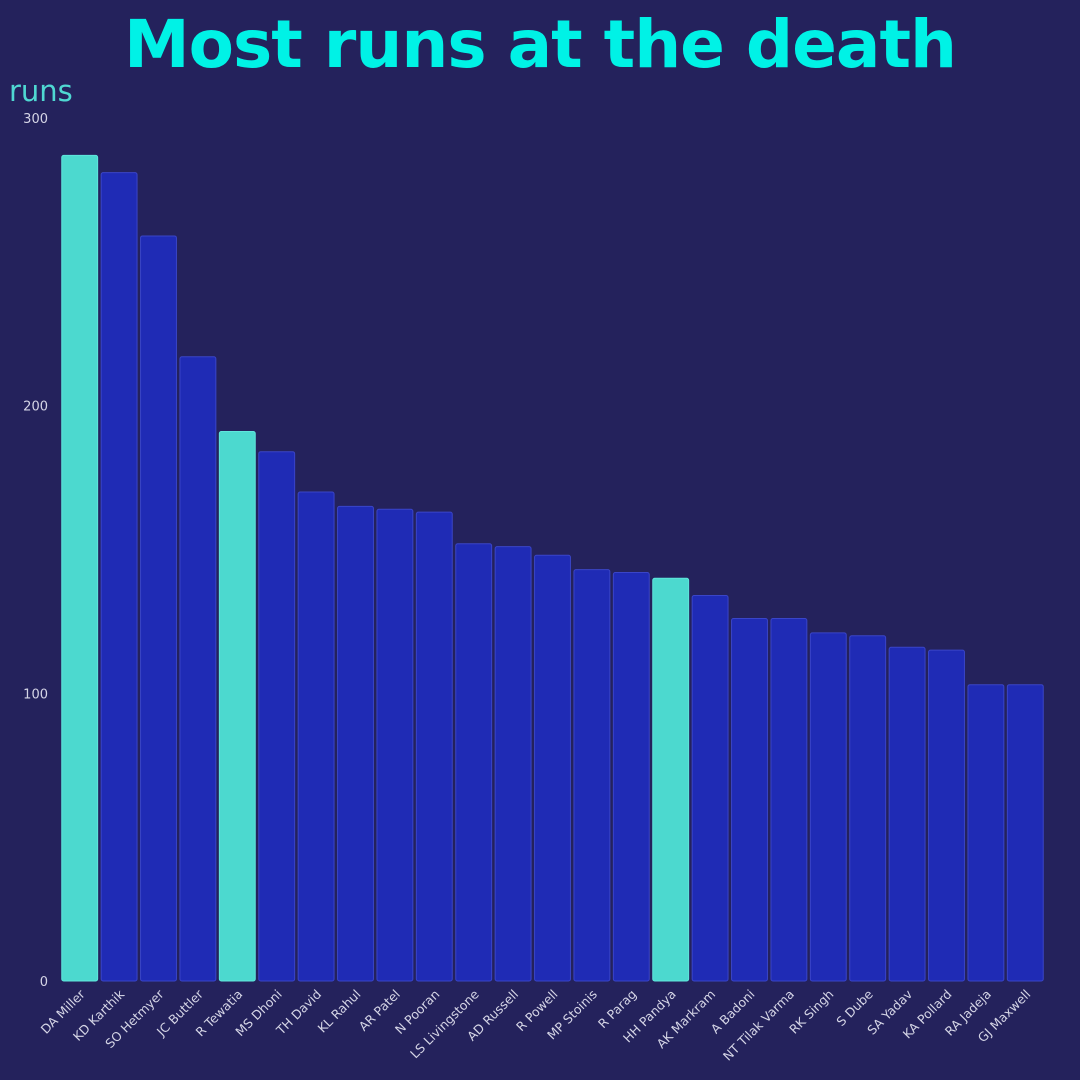 The height and width of the screenshot is (1080, 1080). Describe the element at coordinates (749, 800) in the screenshot. I see `bar-a-badoni` at that location.